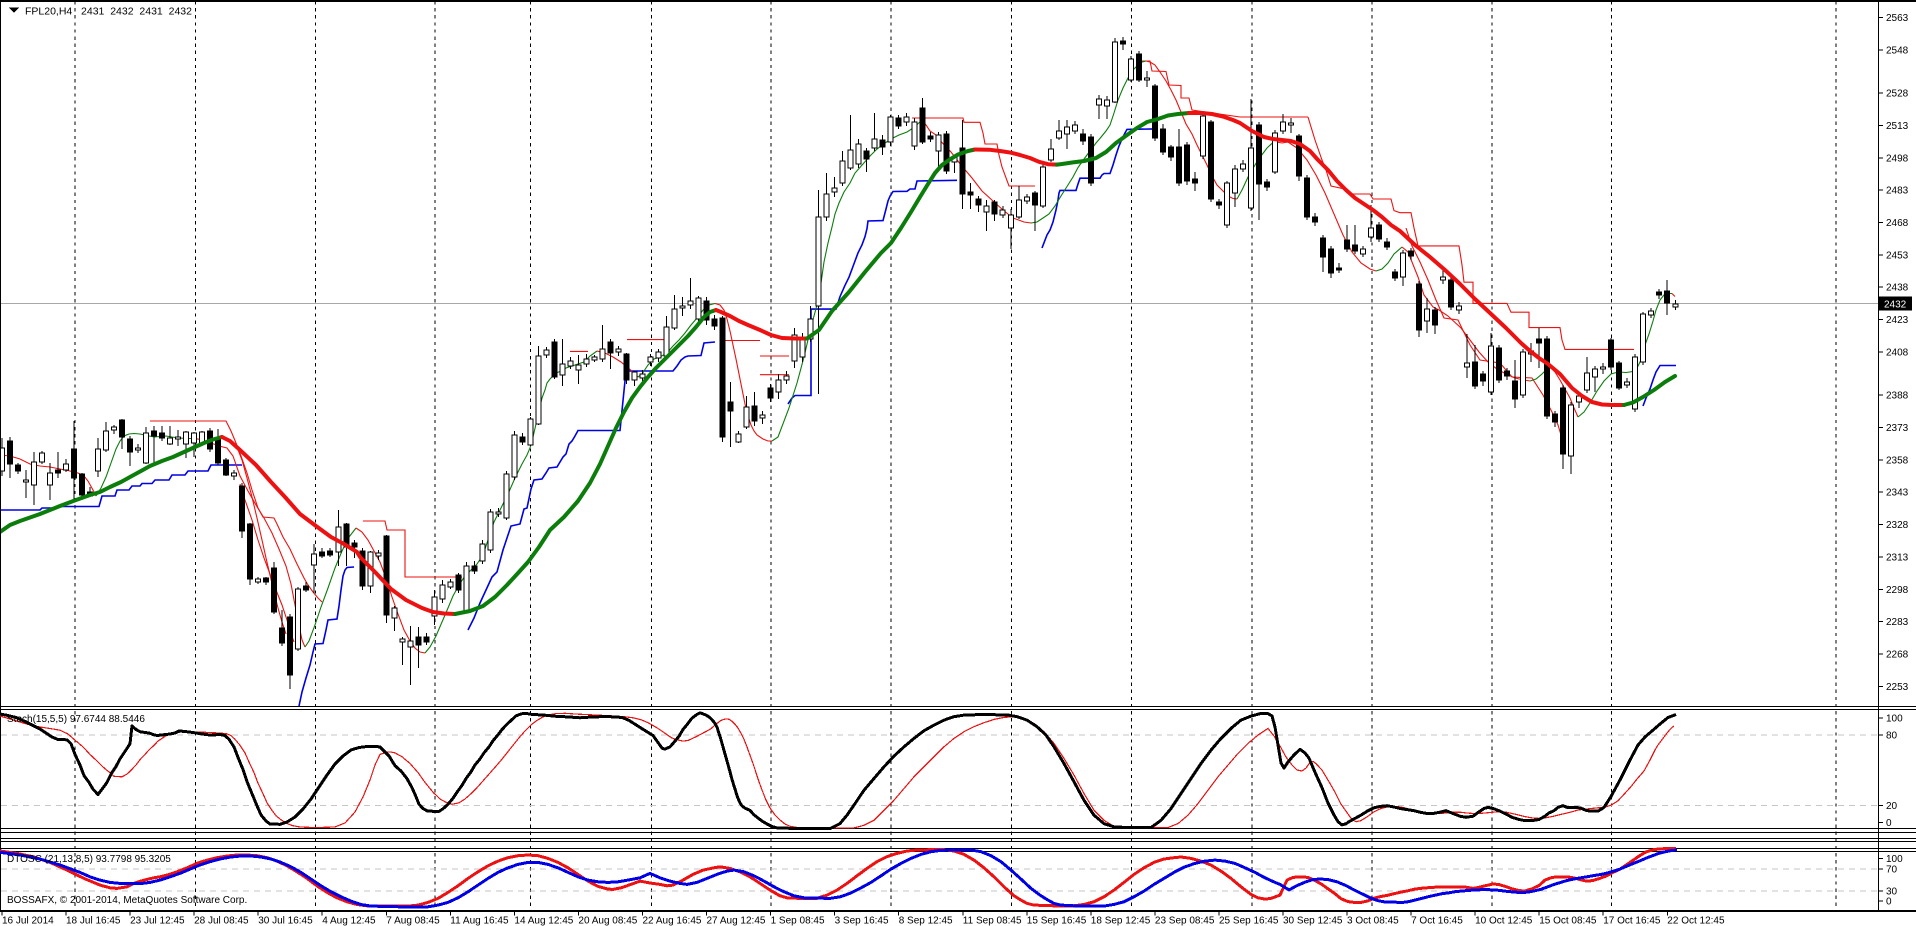  What do you see at coordinates (1892, 870) in the screenshot?
I see `svg-text: 70` at bounding box center [1892, 870].